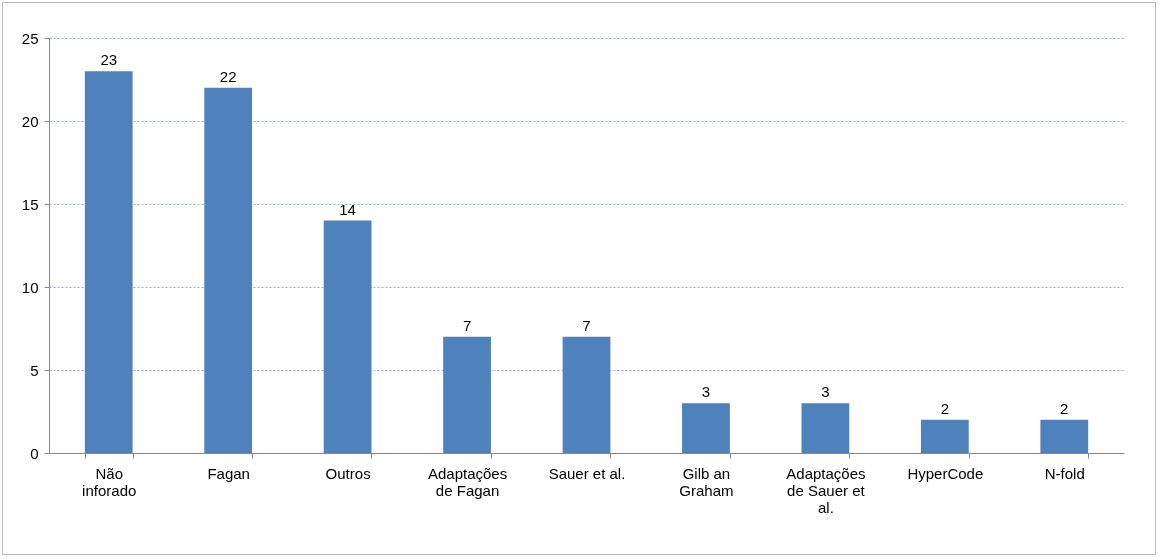 This screenshot has width=1160, height=559. What do you see at coordinates (30, 287) in the screenshot?
I see `y-tick-label: 10` at bounding box center [30, 287].